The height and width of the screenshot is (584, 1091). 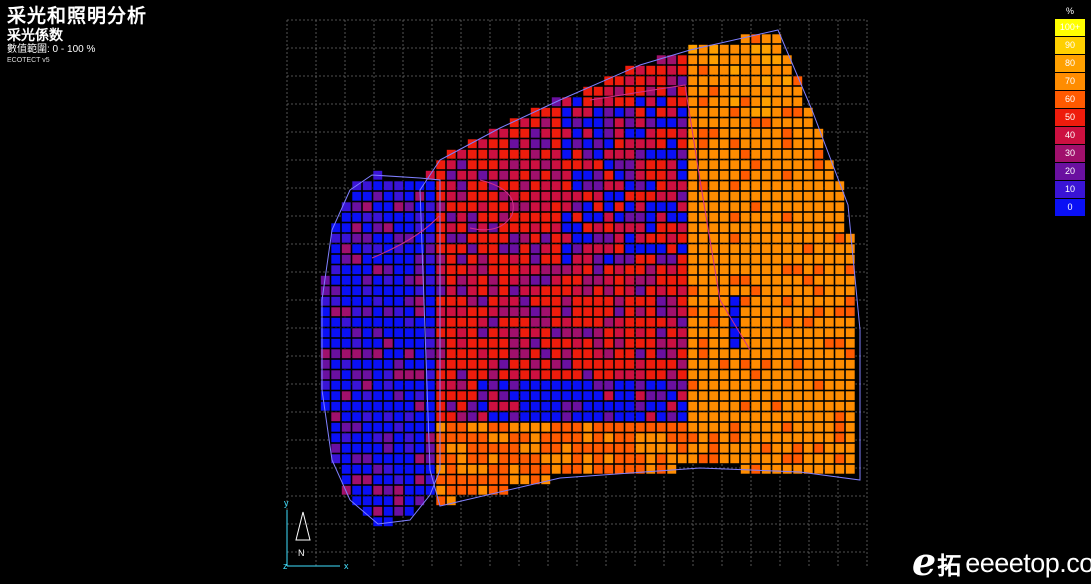 I want to click on legend-item-70: 70, so click(x=1070, y=81).